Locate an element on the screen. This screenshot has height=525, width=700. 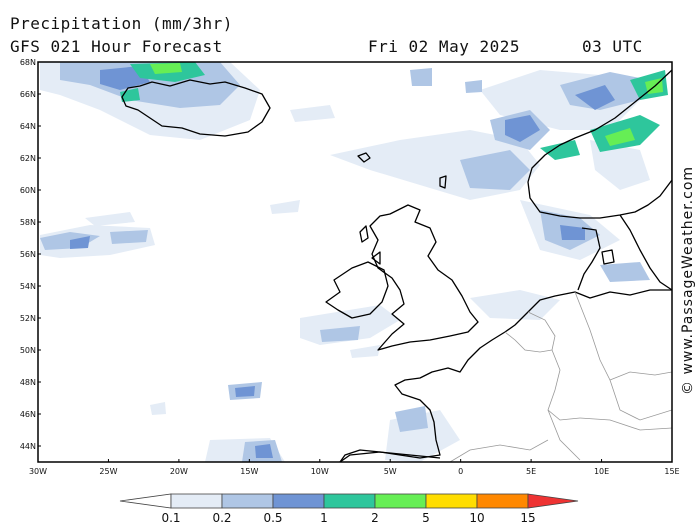
lat-label: 66N is located at coordinates (28, 94).